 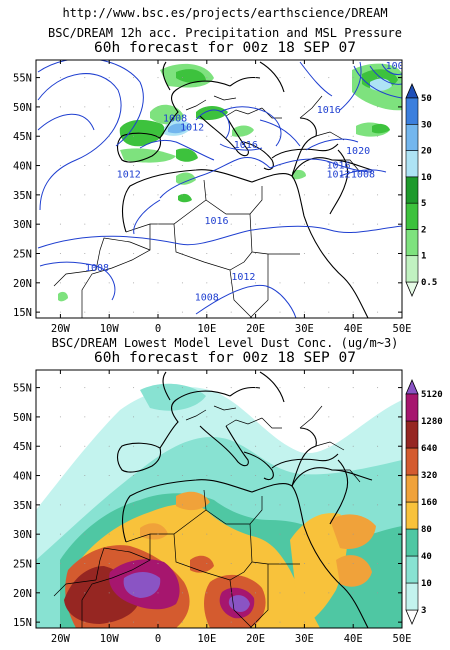 I want to click on colorbar-label: 5, so click(x=423, y=204).